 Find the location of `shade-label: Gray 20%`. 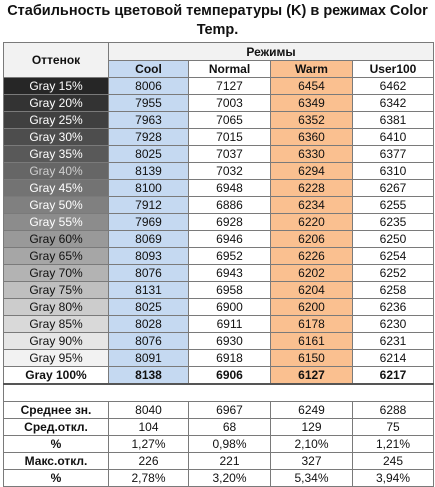

shade-label: Gray 20% is located at coordinates (56, 103).